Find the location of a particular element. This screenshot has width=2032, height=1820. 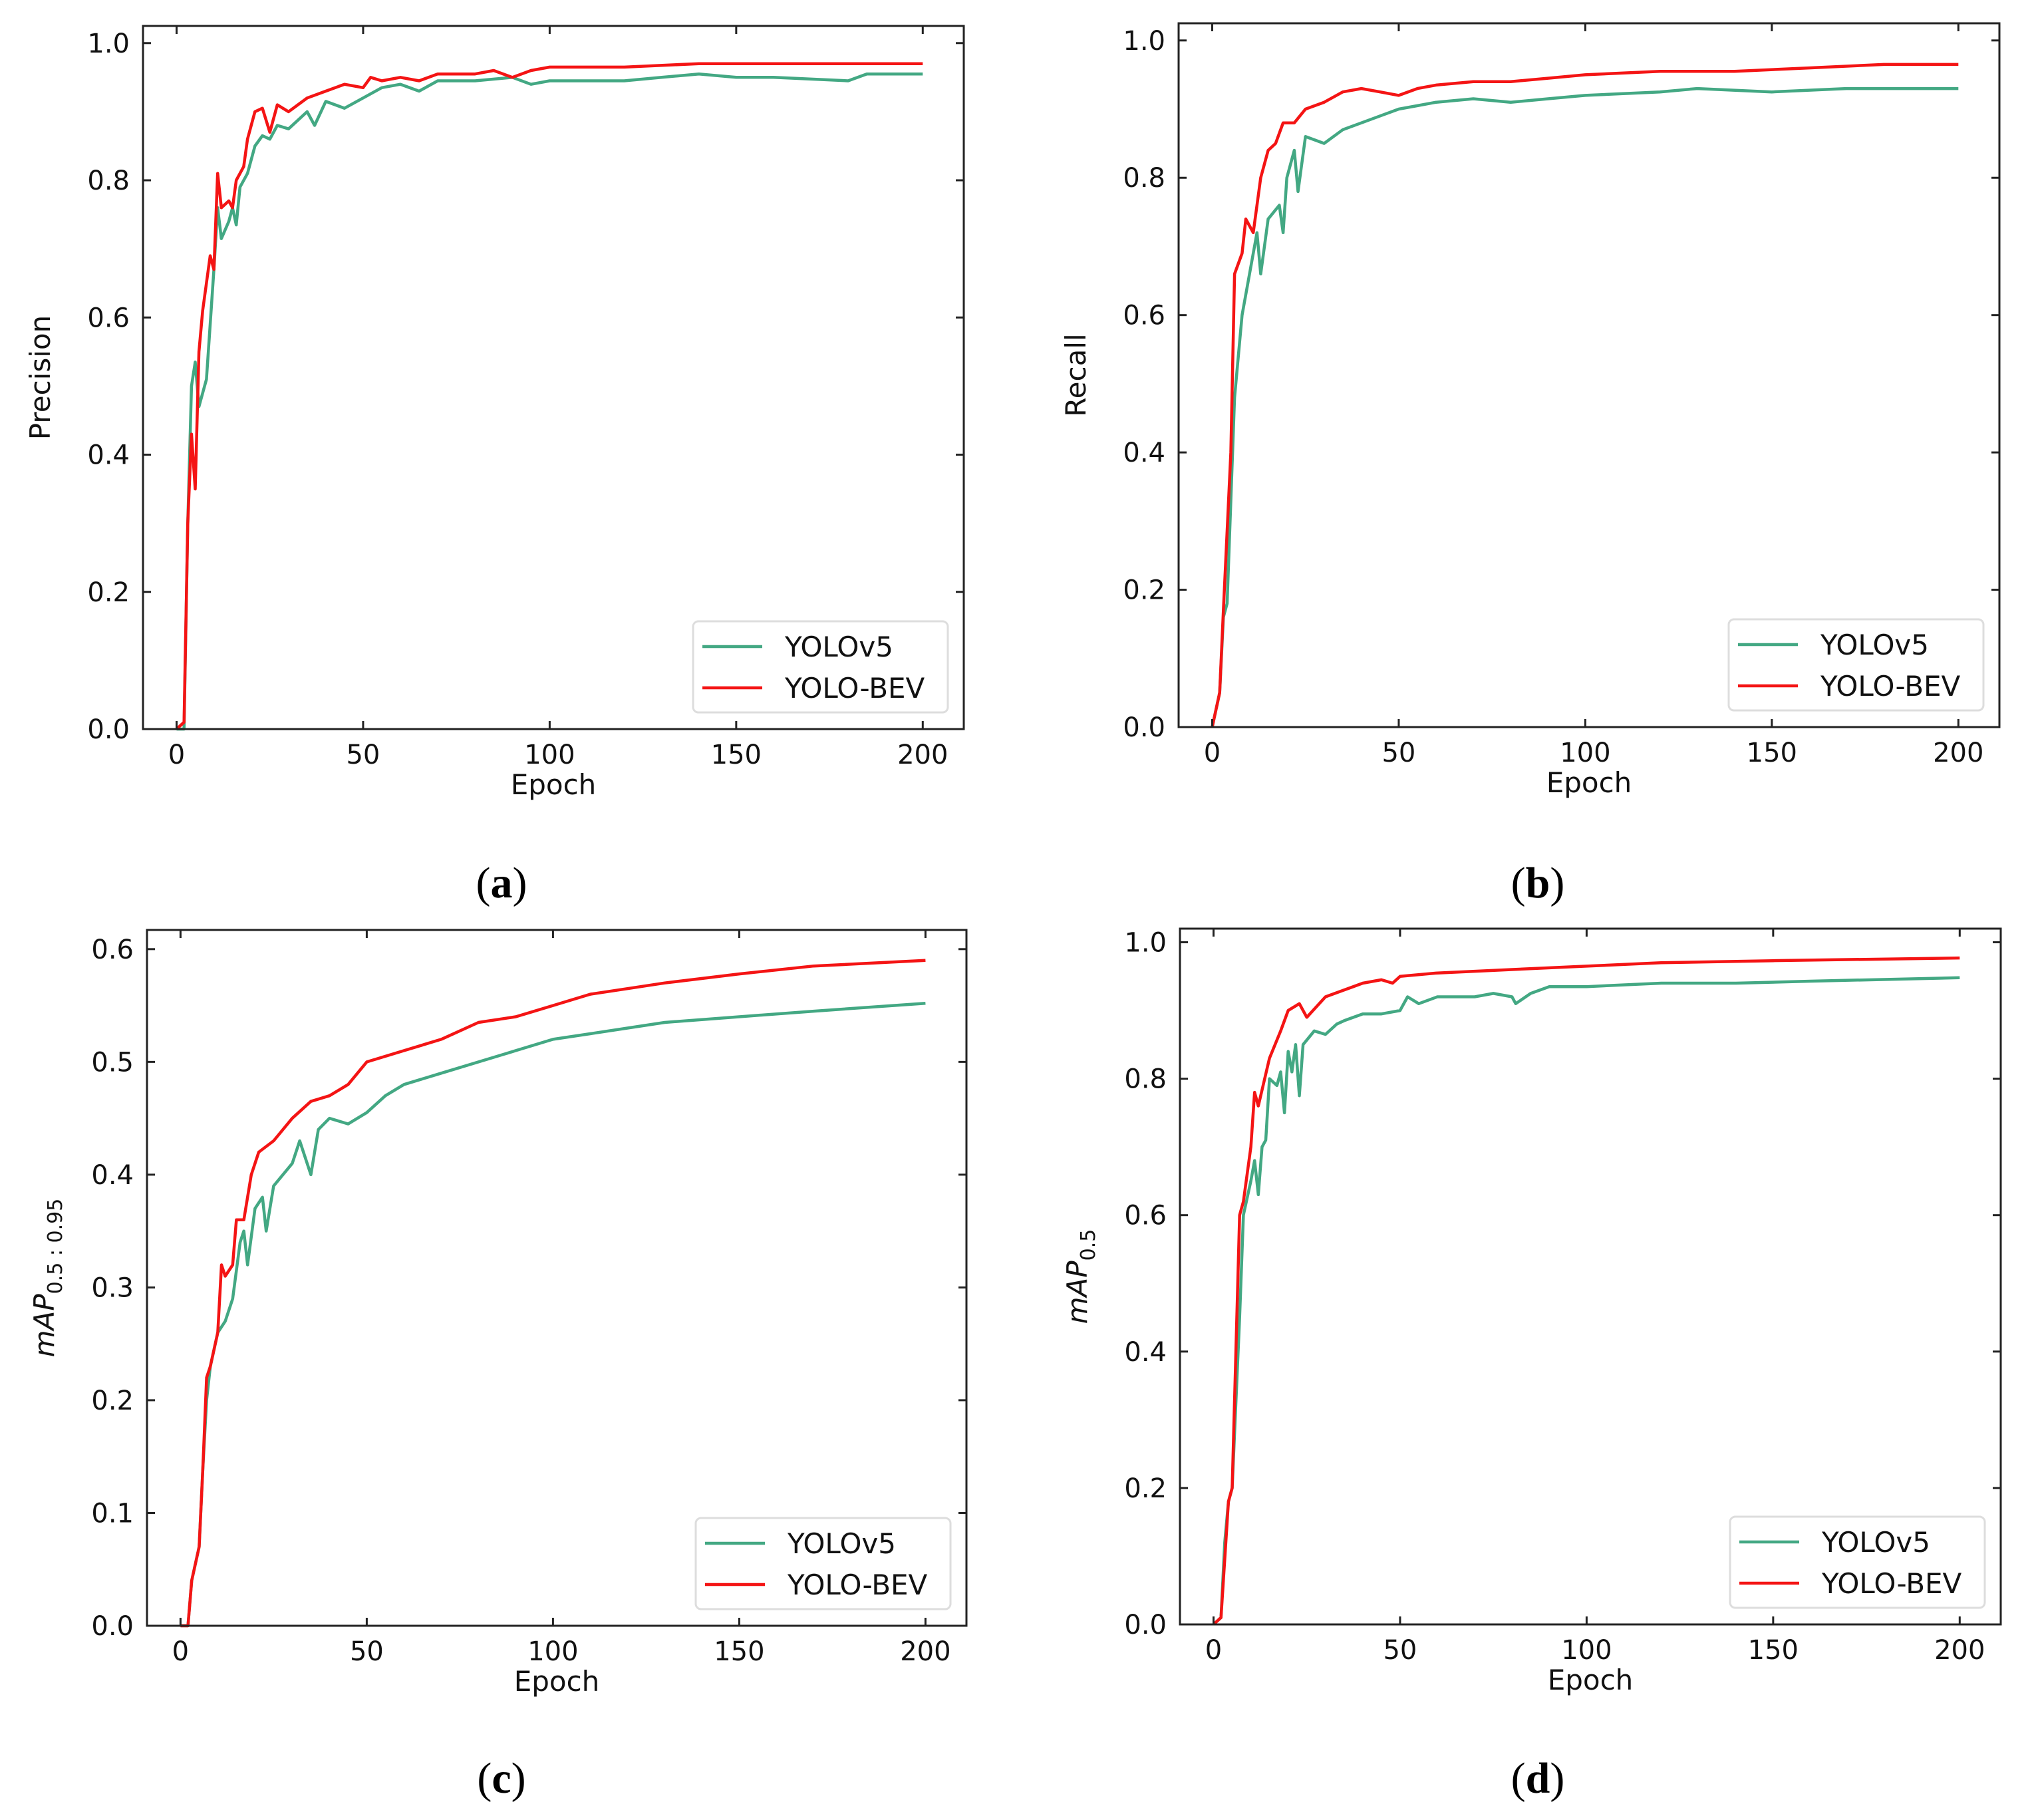

caption-letter: c is located at coordinates (502, 1779).